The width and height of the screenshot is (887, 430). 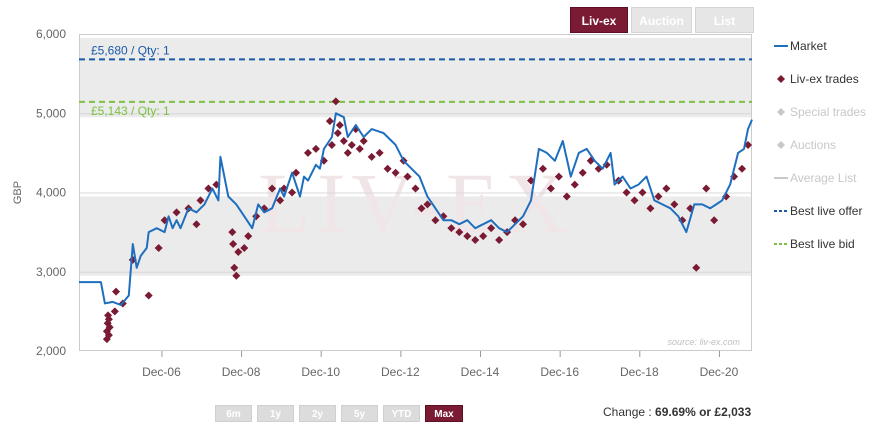 What do you see at coordinates (813, 145) in the screenshot?
I see `legend-label: Auctions` at bounding box center [813, 145].